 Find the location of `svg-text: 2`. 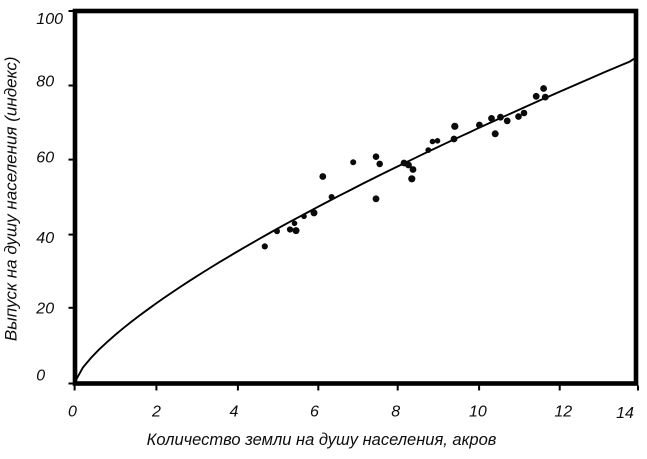

svg-text: 2 is located at coordinates (156, 412).